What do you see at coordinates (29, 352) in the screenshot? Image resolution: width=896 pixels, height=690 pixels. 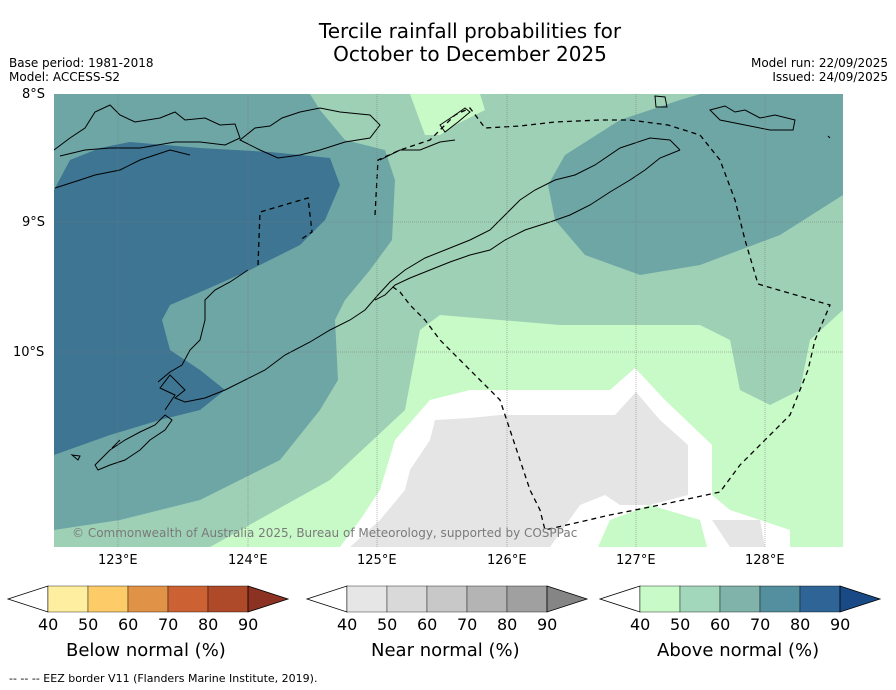 I see `lat-label-10s: 10°S` at bounding box center [29, 352].